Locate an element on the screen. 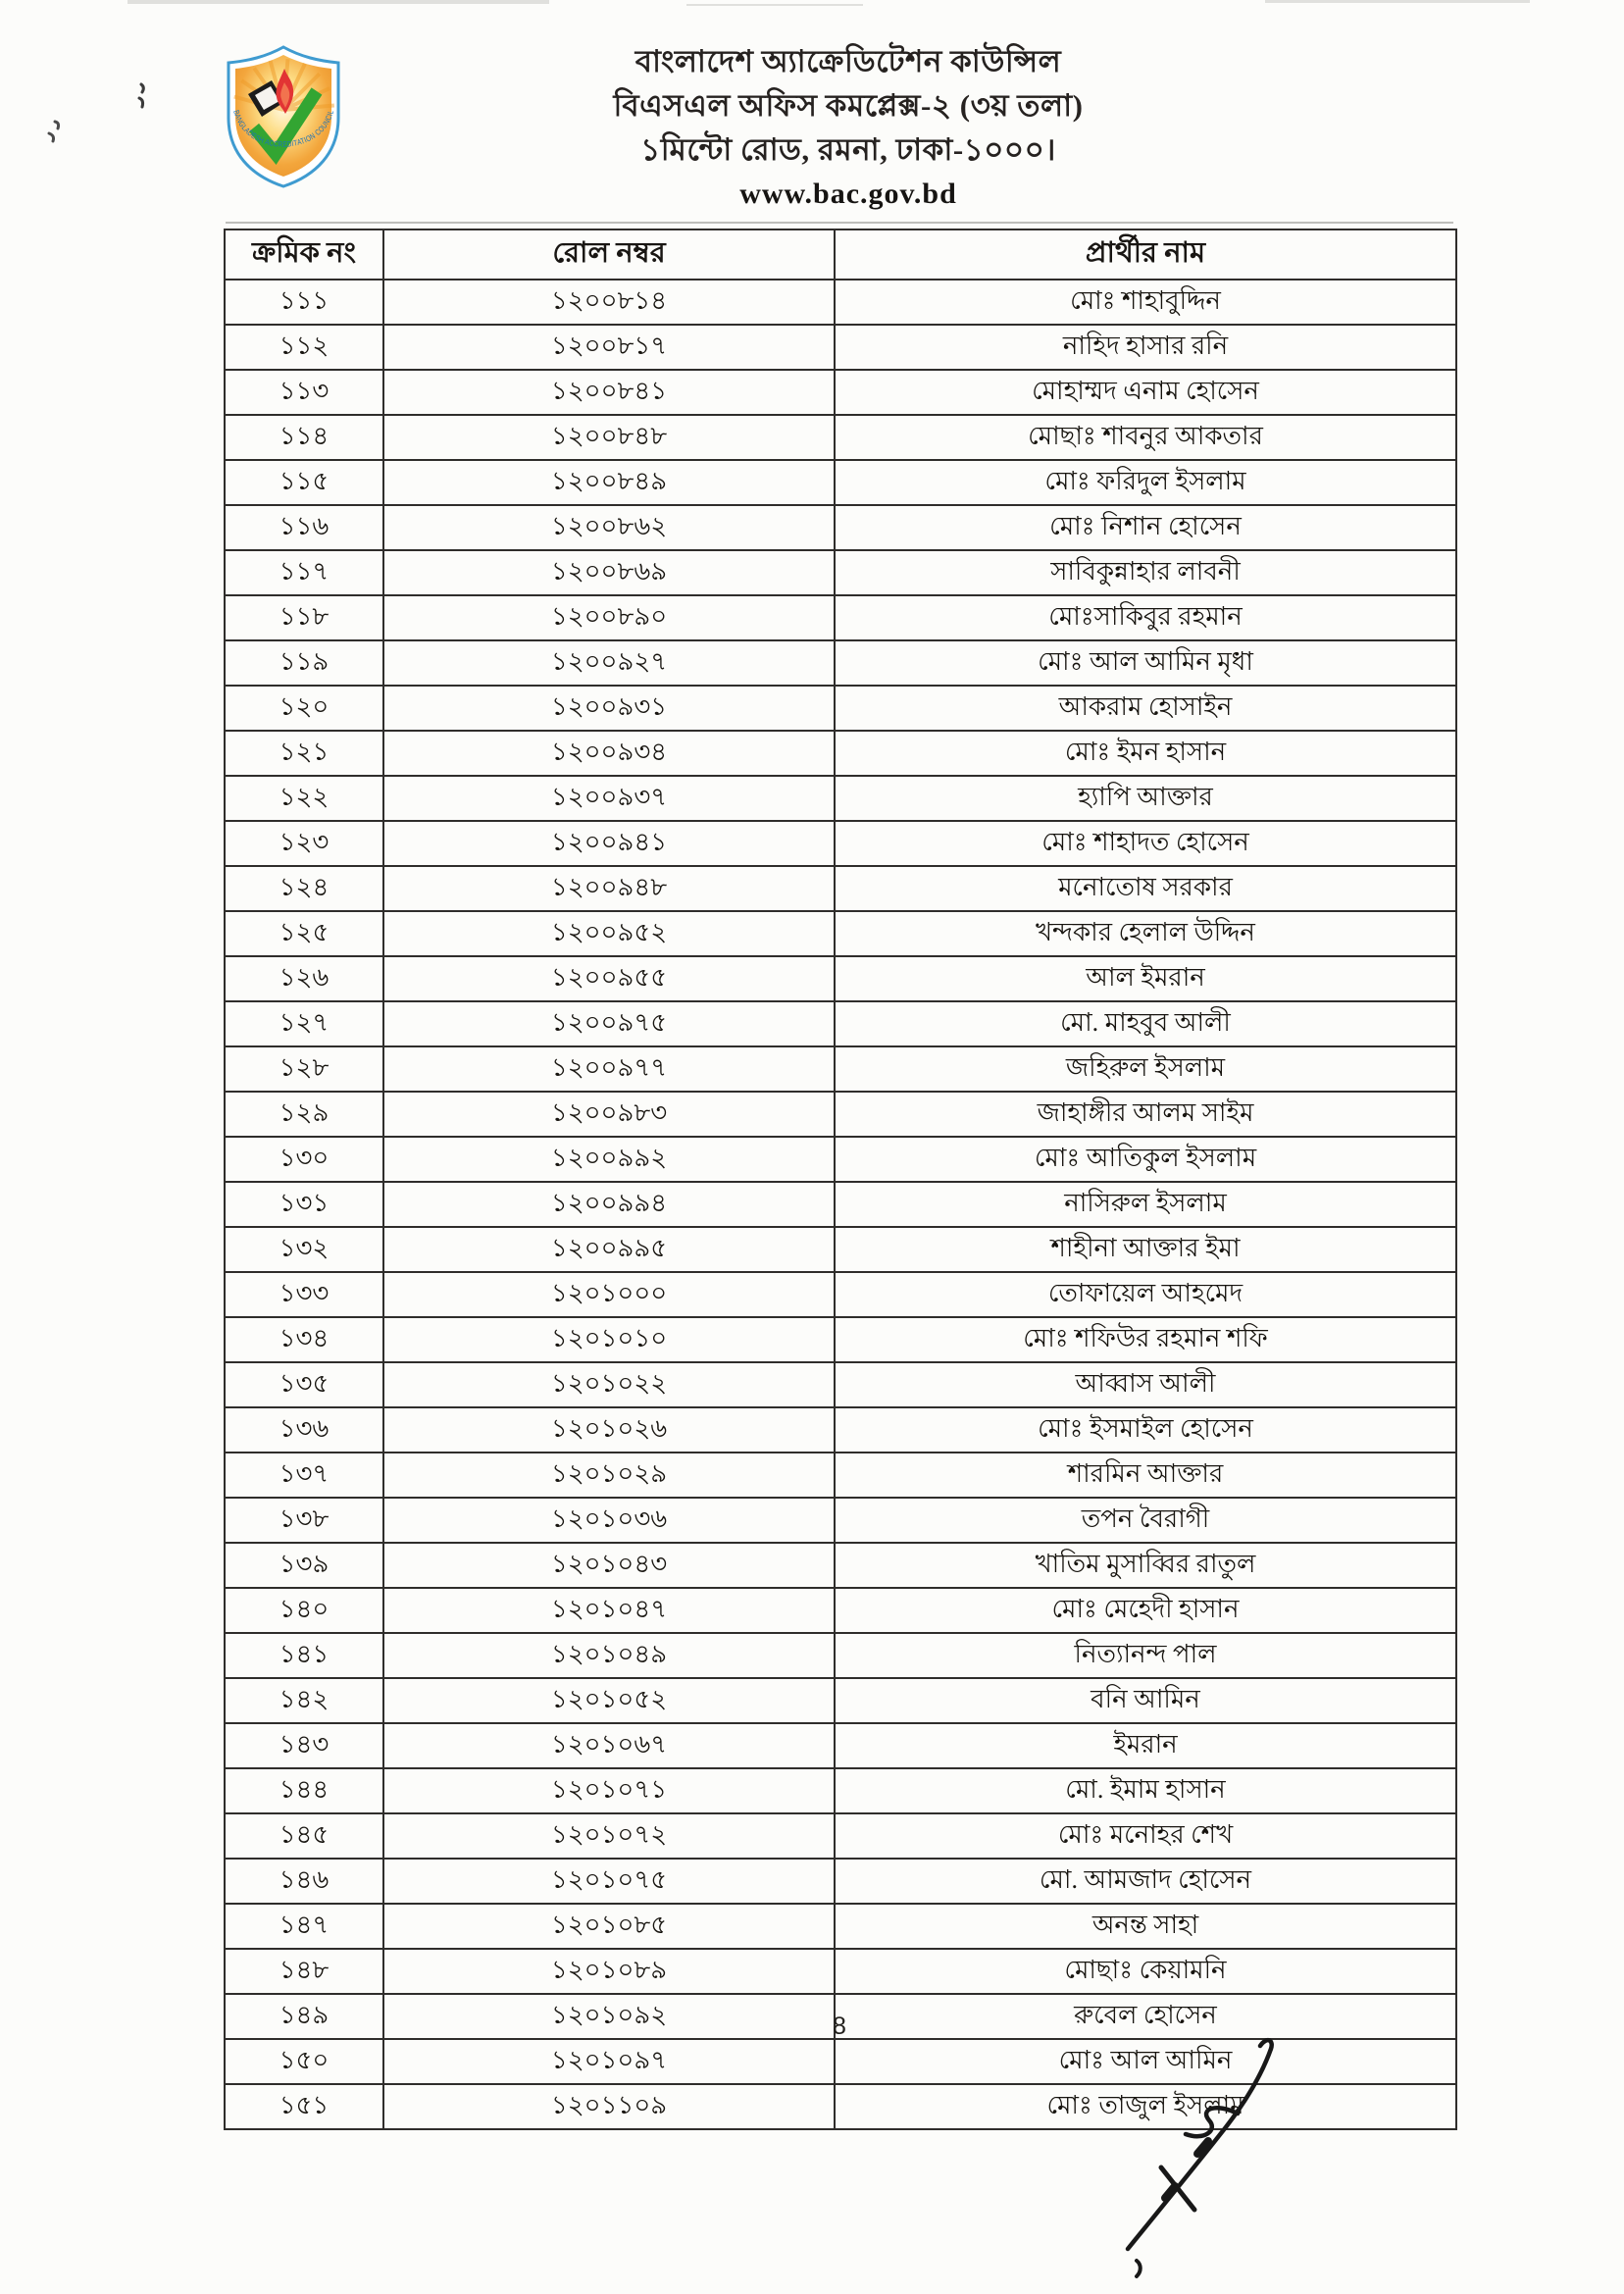 Image resolution: width=1624 pixels, height=2294 pixels. table-row: ১৩০ ১২০০৯৯২ মোঃ আতিকুল ইসলাম is located at coordinates (840, 1159).